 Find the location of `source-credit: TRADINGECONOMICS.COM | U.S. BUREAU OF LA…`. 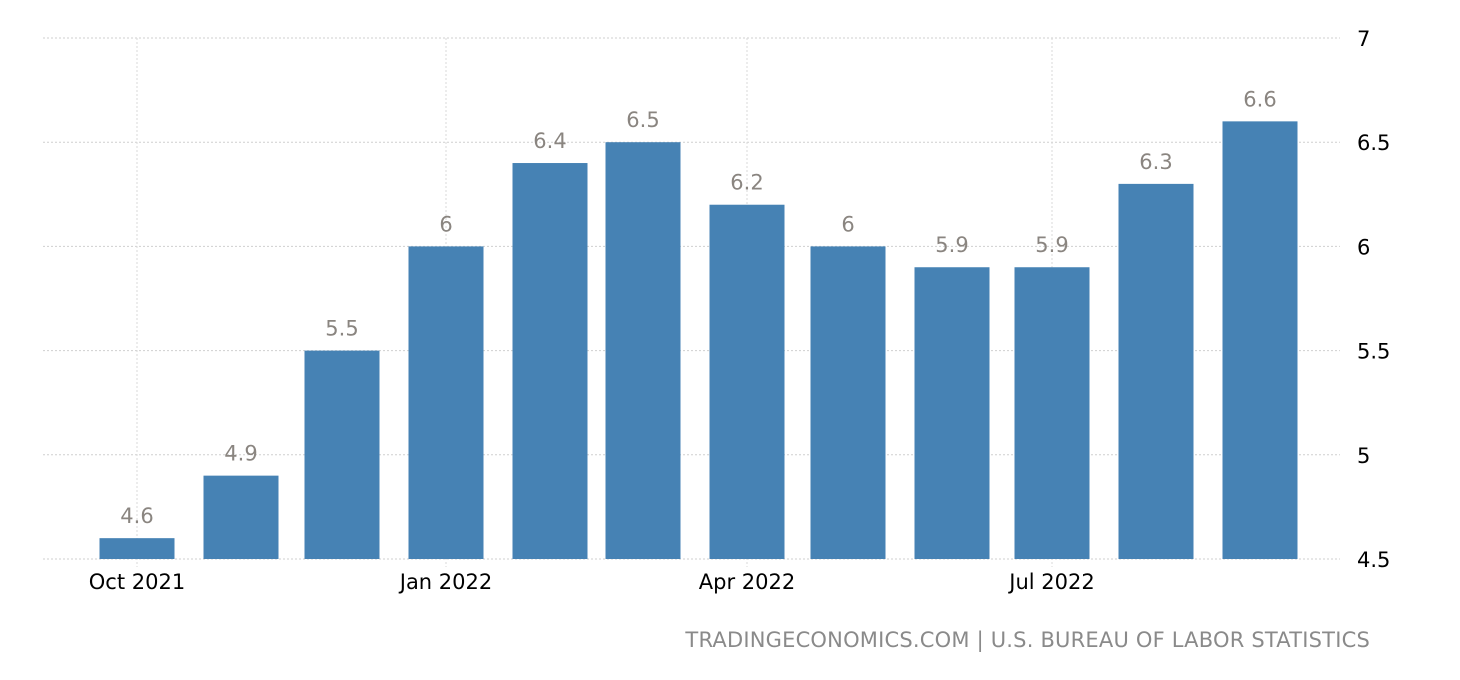

source-credit: TRADINGECONOMICS.COM | U.S. BUREAU OF LA… is located at coordinates (1027, 640).